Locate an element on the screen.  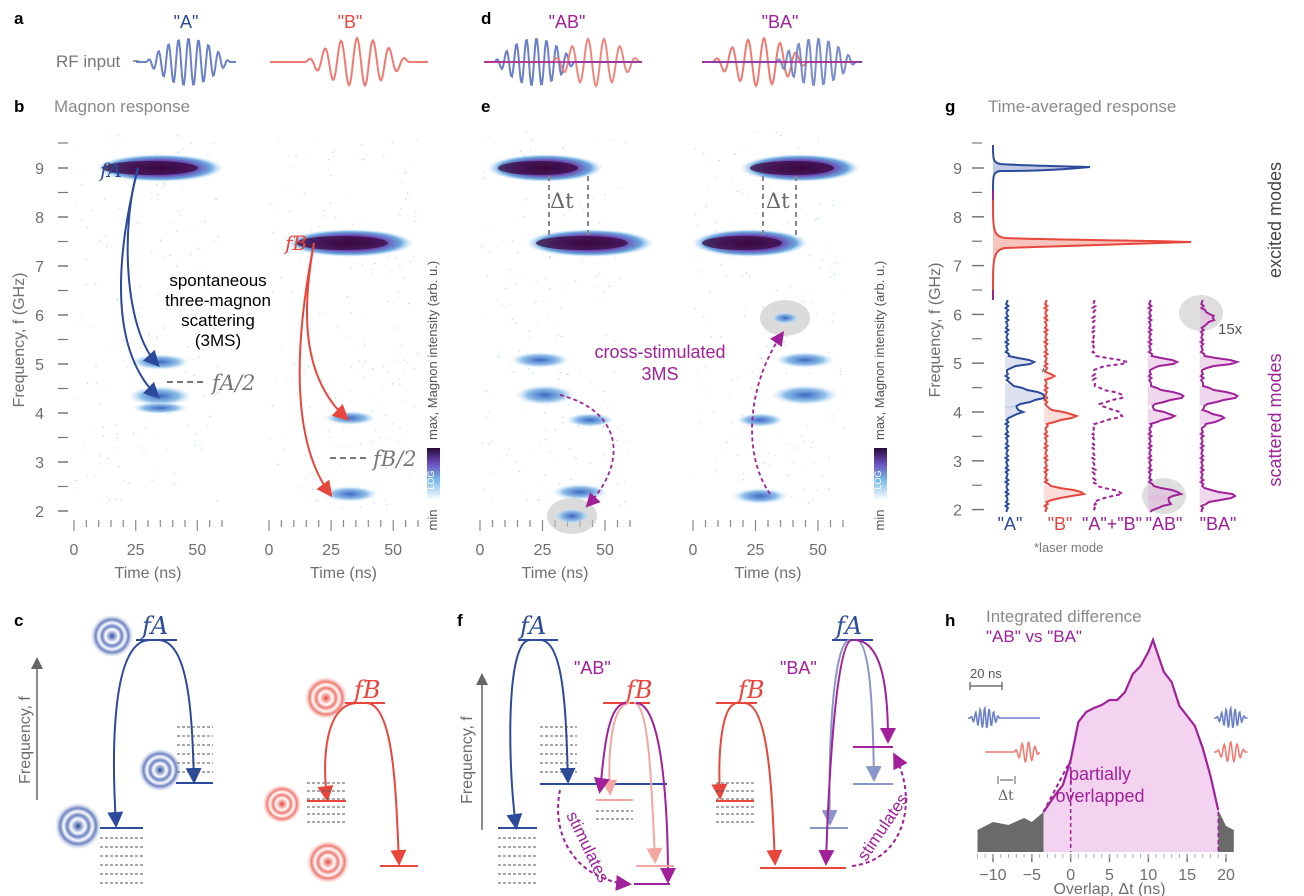
panel-label-g: g is located at coordinates (950, 106).